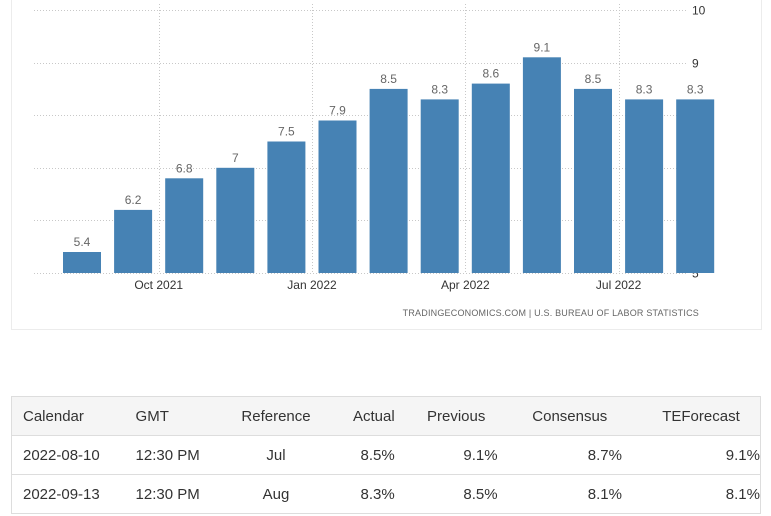  I want to click on header-reference: Reference, so click(276, 416).